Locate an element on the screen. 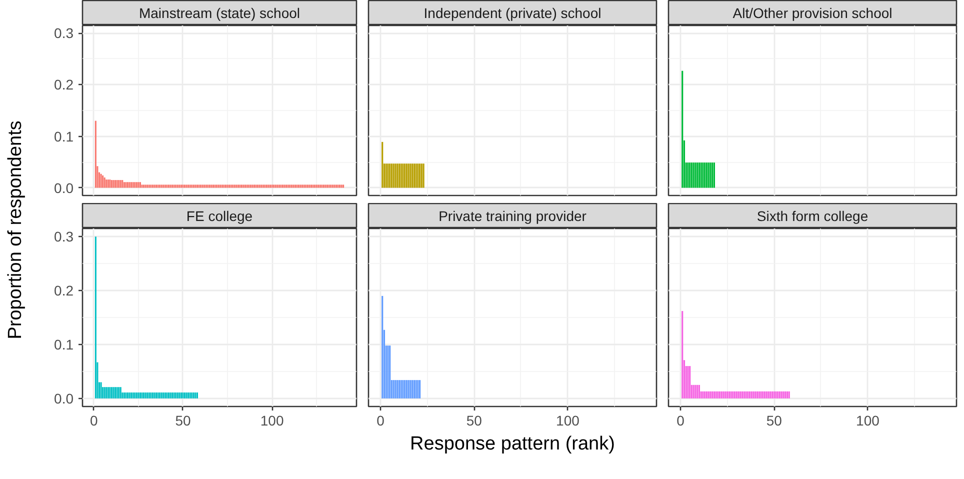 The width and height of the screenshot is (964, 479). chart-title: Mainstream (state) school is located at coordinates (219, 13).